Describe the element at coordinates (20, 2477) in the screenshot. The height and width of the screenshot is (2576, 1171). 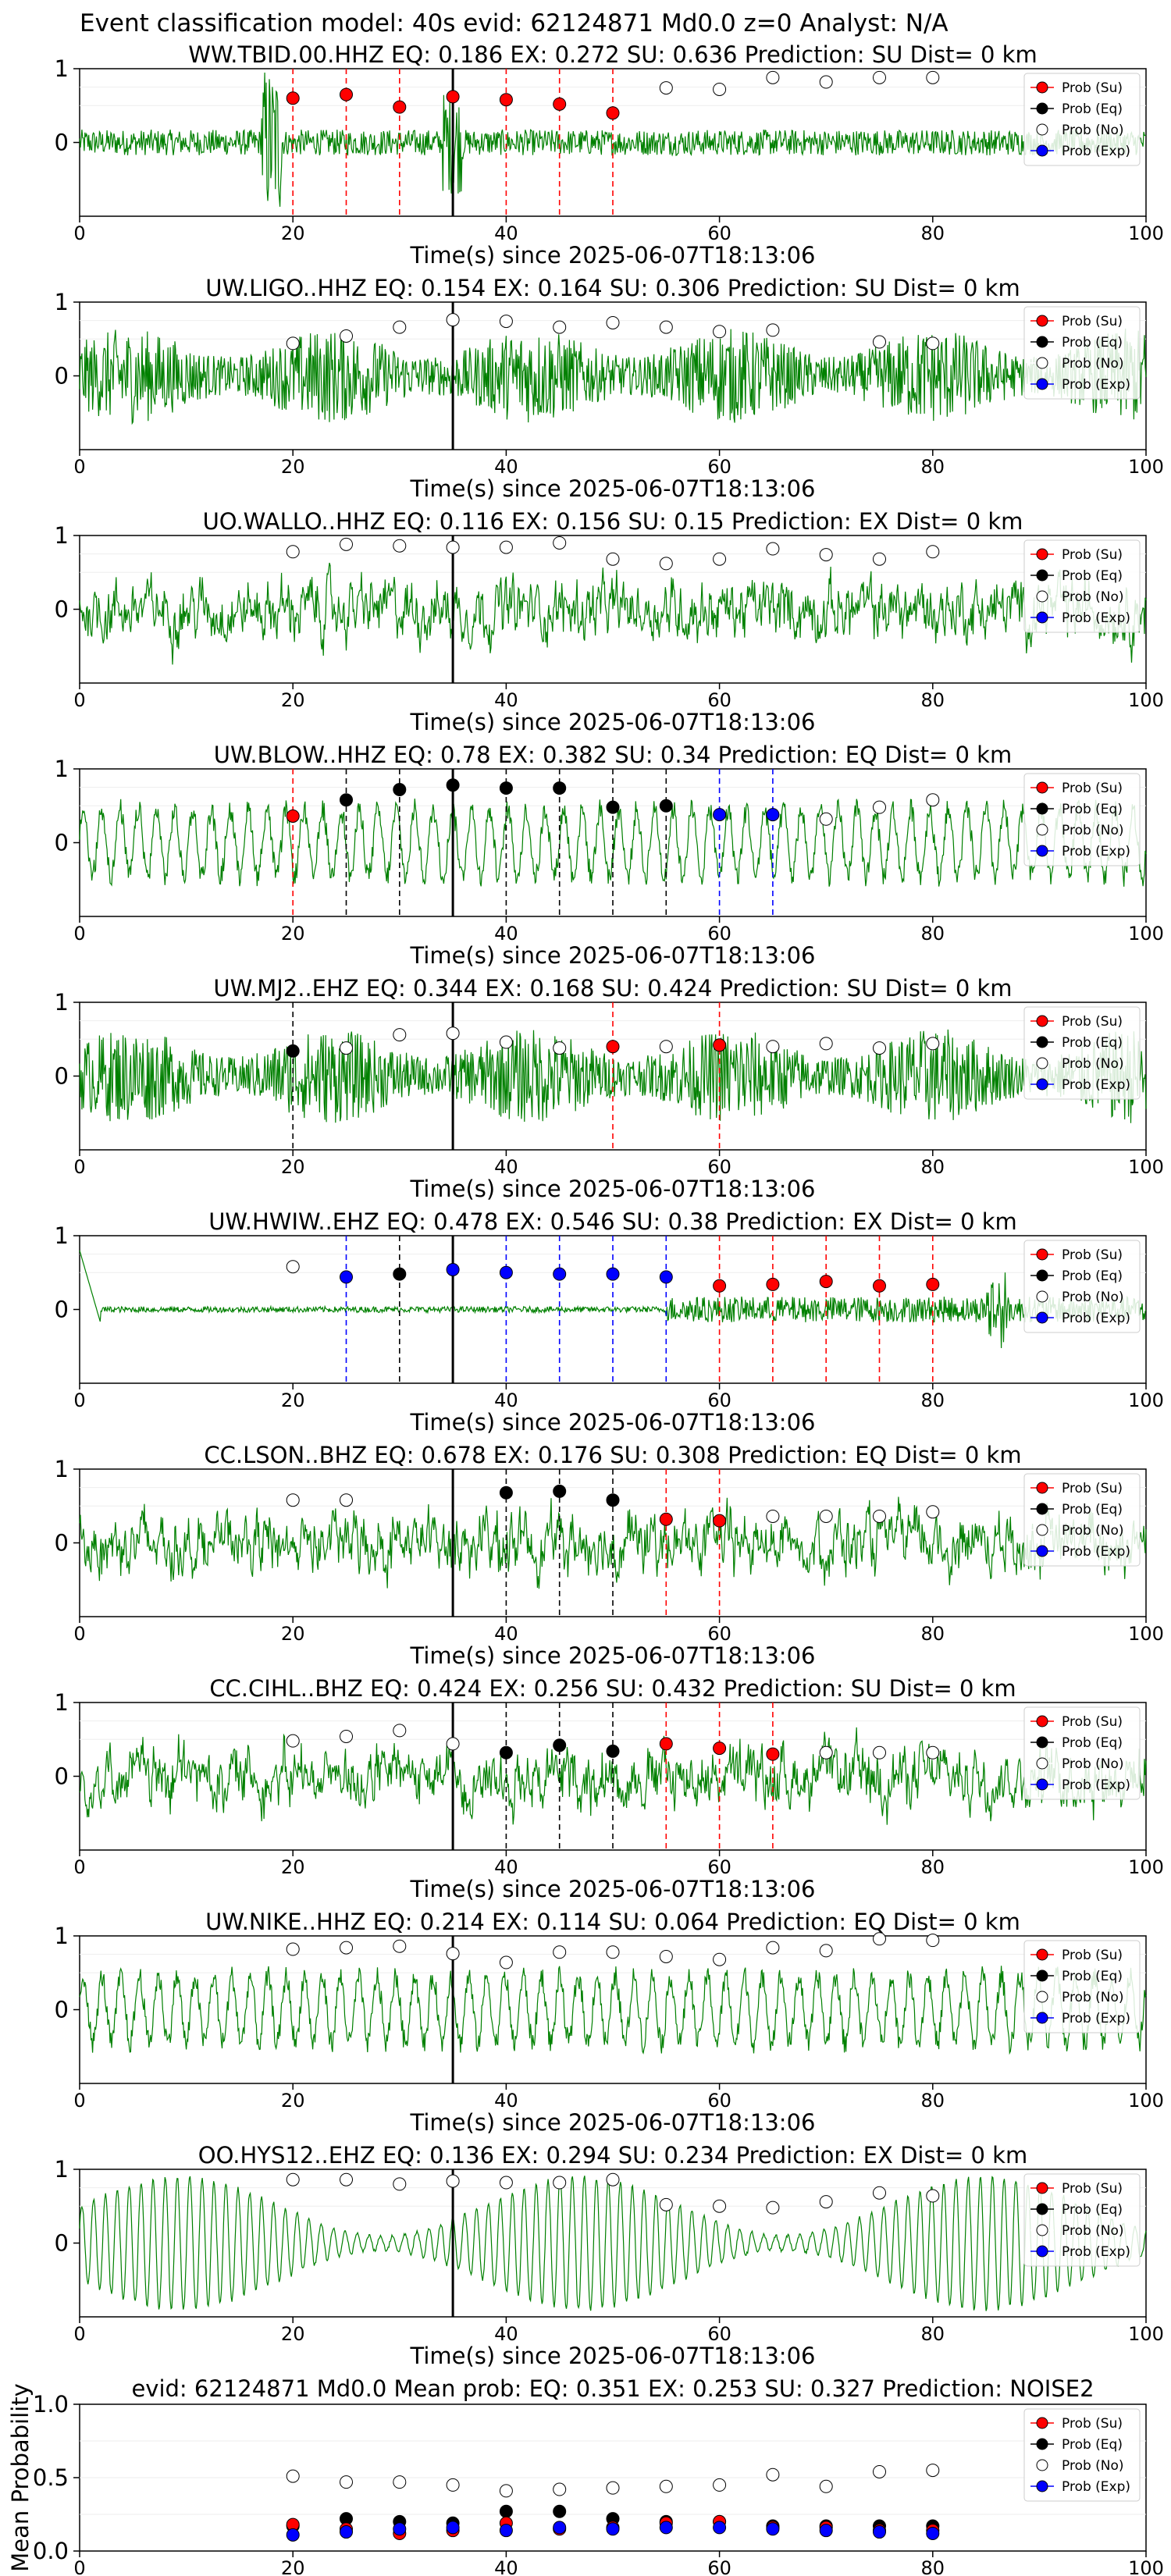
I see `y-axis-label: Mean Probability` at that location.